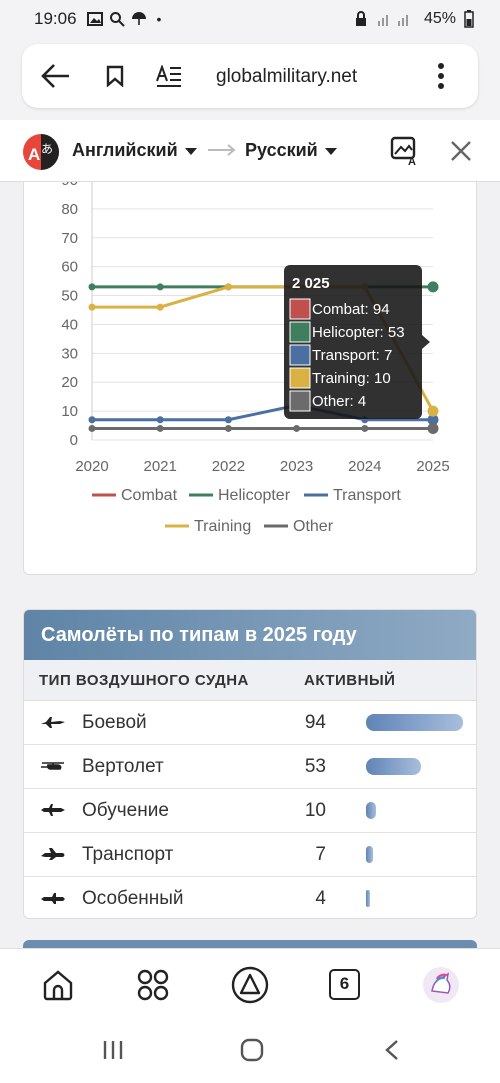 The height and width of the screenshot is (1083, 500). What do you see at coordinates (360, 18) in the screenshot?
I see `lock-icon` at bounding box center [360, 18].